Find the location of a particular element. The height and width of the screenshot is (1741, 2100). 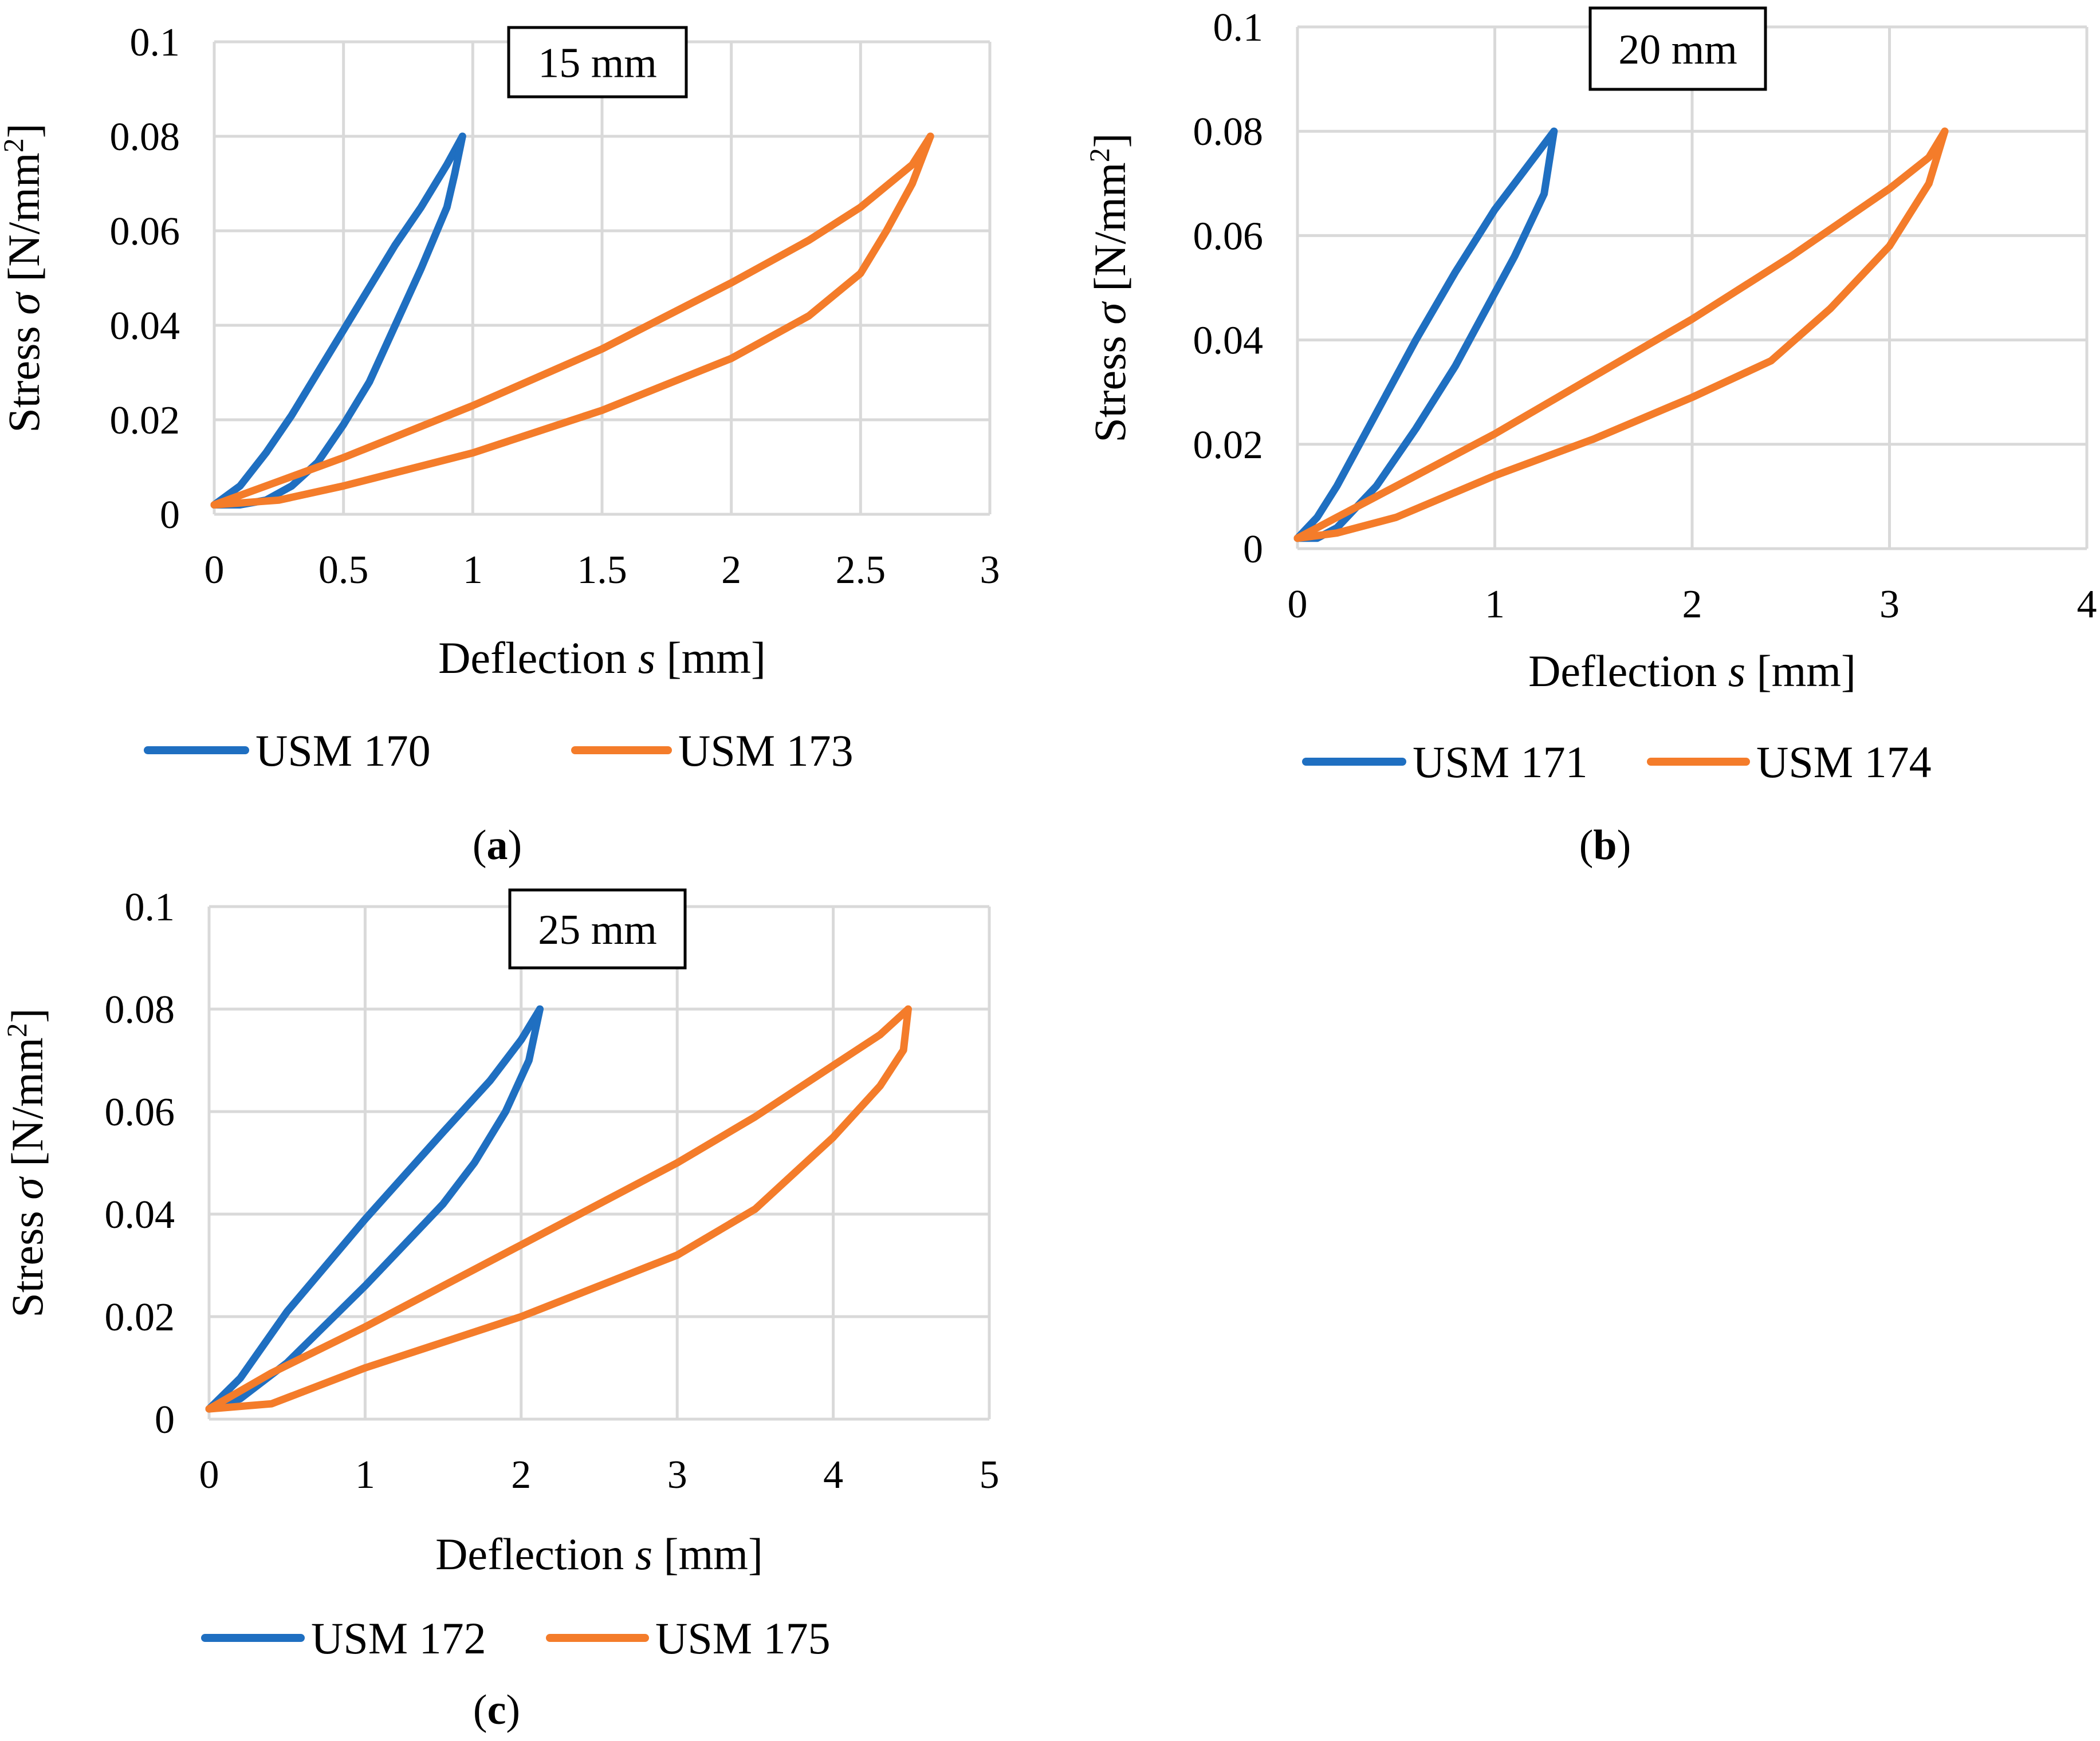

legend-label: USM 170 is located at coordinates (343, 751).